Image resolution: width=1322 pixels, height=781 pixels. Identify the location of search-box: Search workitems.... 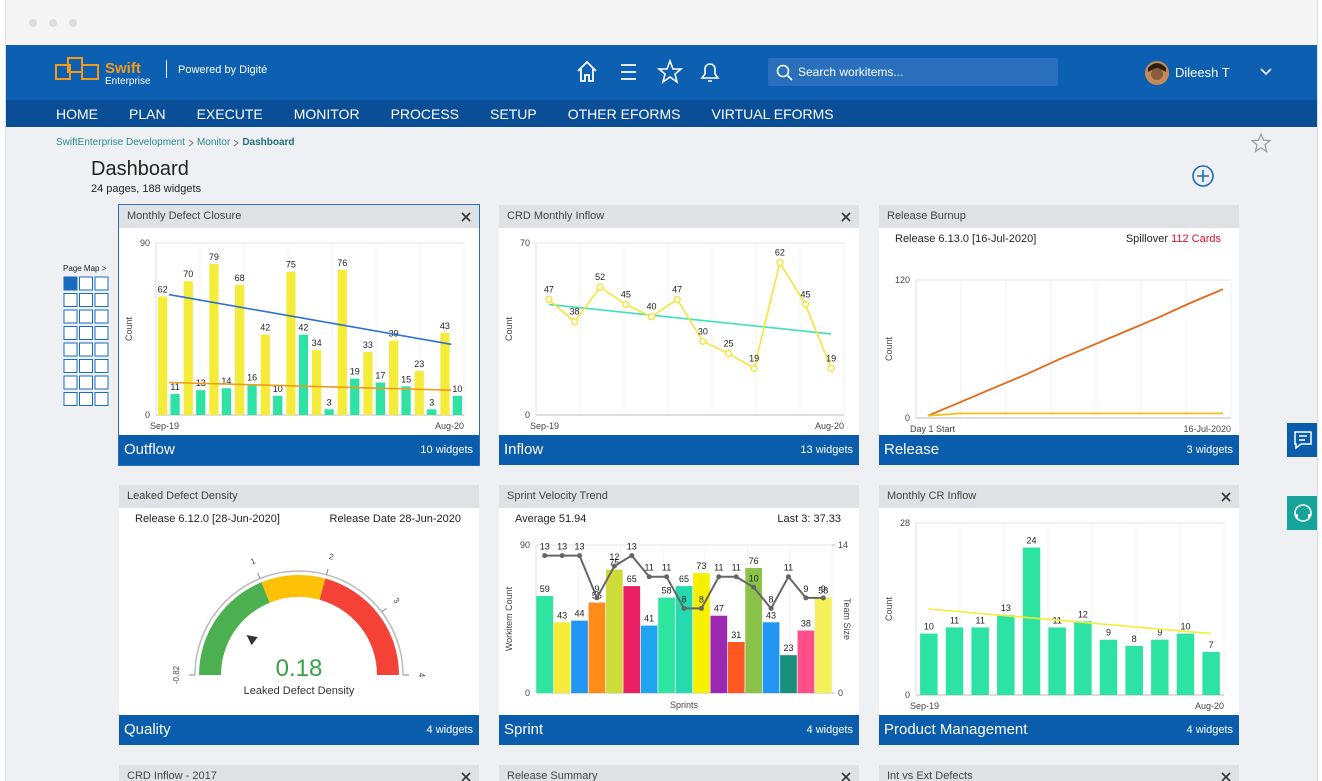
(913, 72).